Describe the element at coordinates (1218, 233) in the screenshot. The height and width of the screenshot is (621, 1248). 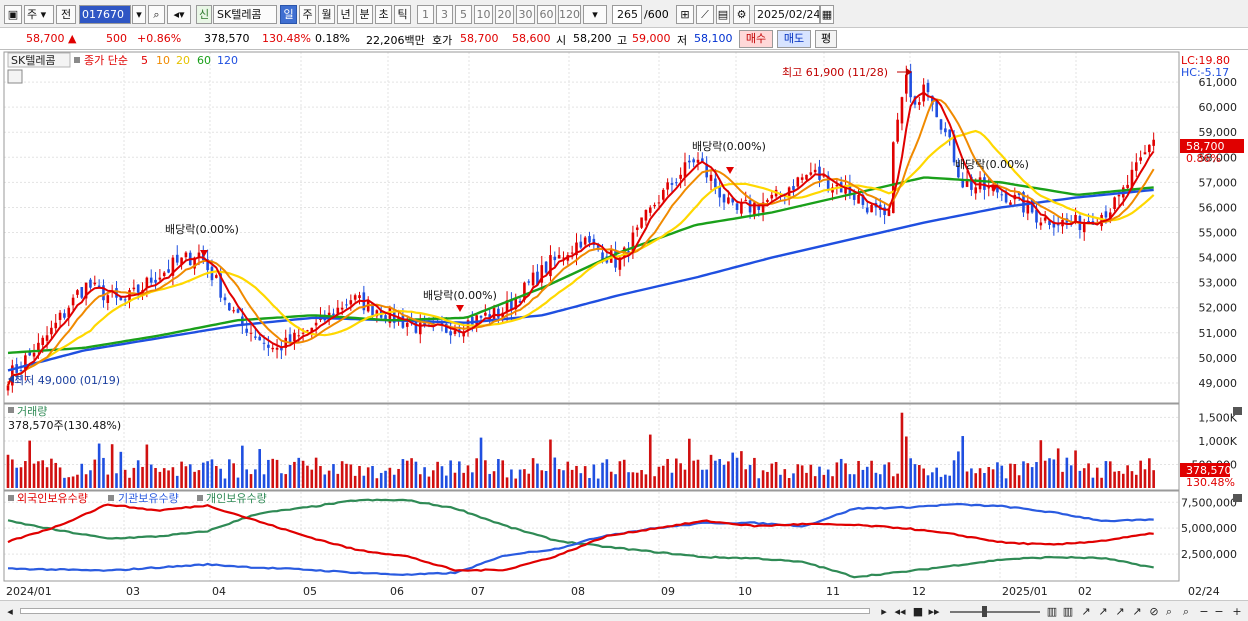
I see `y-tick-label: 55,000` at that location.